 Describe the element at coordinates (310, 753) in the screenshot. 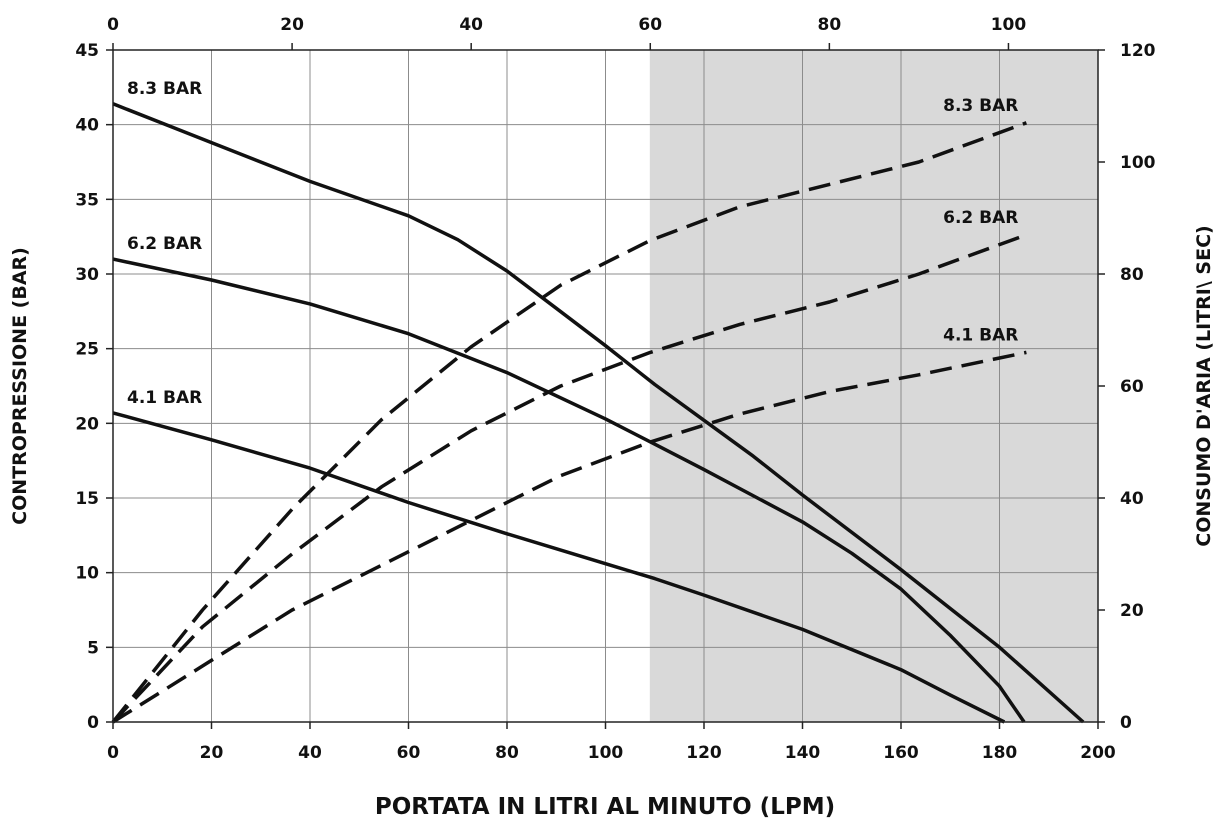

I see `x-tick-label: 40` at that location.